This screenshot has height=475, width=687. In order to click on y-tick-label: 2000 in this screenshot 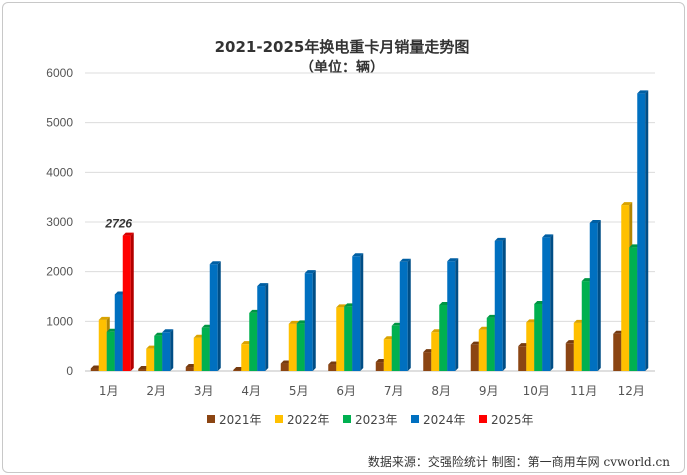, I will do `click(59, 272)`.